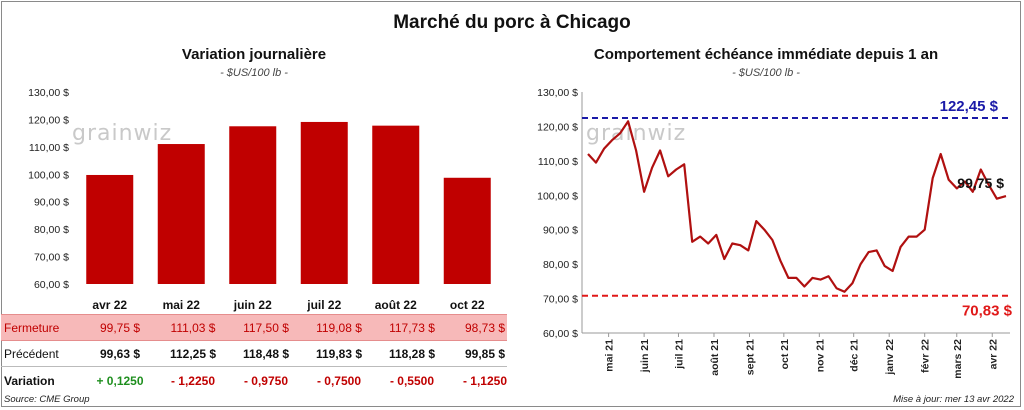 This screenshot has height=410, width=1024. Describe the element at coordinates (512, 22) in the screenshot. I see `main-title: Marché du porc à Chicago` at that location.